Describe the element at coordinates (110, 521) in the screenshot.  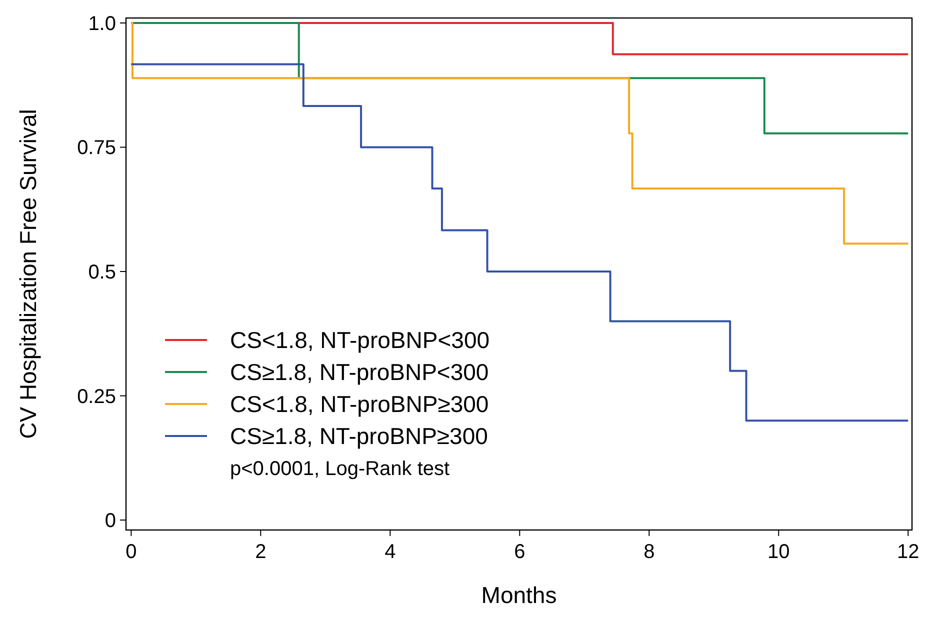
I see `y-tick-label: 0` at that location.